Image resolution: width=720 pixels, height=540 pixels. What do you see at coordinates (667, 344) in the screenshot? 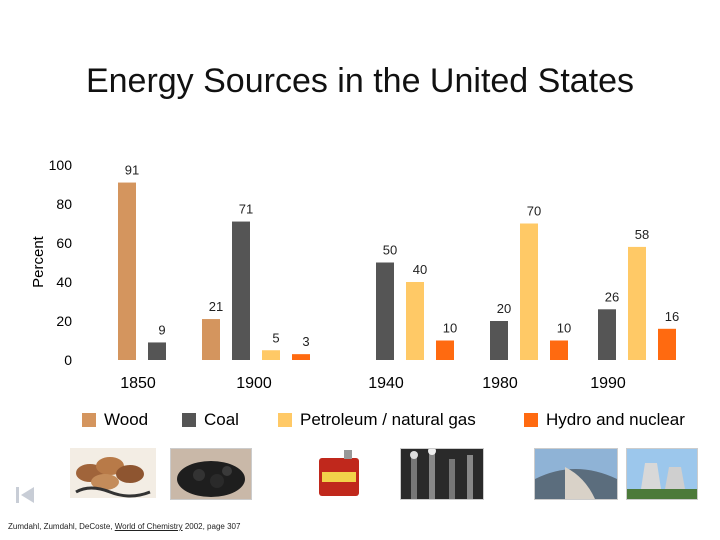
I see `bar-hydro-and-nuclear-1990` at bounding box center [667, 344].